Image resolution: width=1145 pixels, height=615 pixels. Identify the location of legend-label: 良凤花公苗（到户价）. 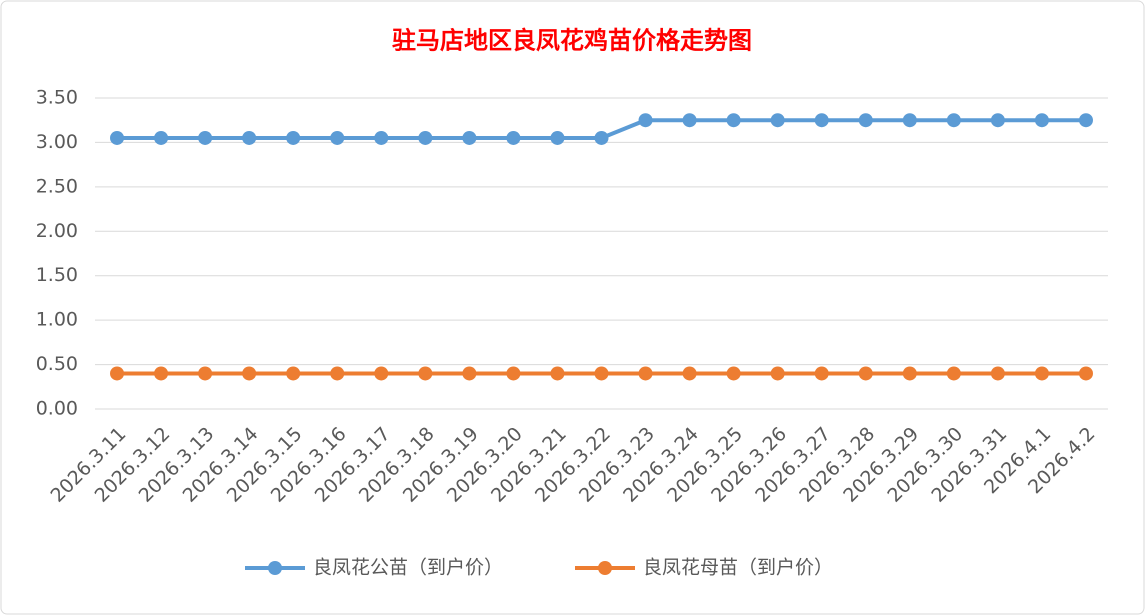
(408, 568).